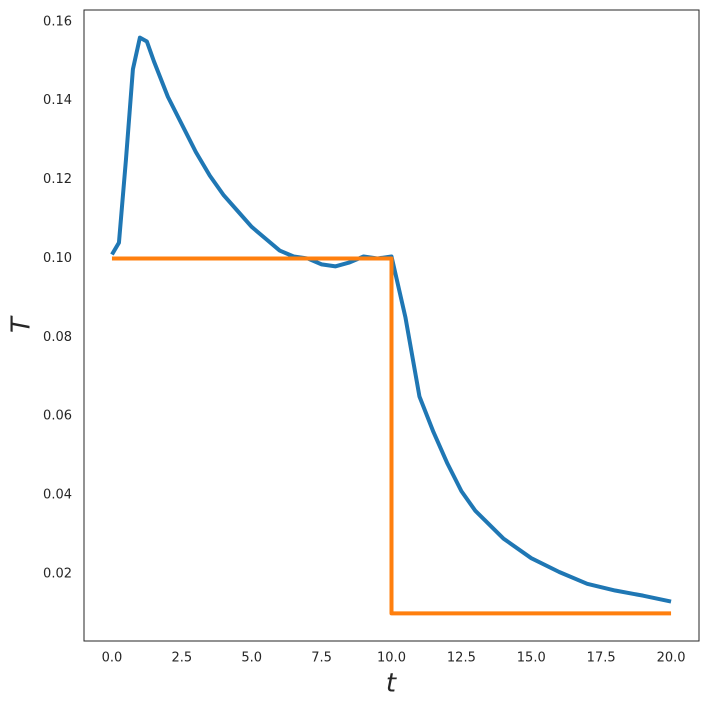  What do you see at coordinates (57, 573) in the screenshot?
I see `y-tick-label: 0.02` at bounding box center [57, 573].